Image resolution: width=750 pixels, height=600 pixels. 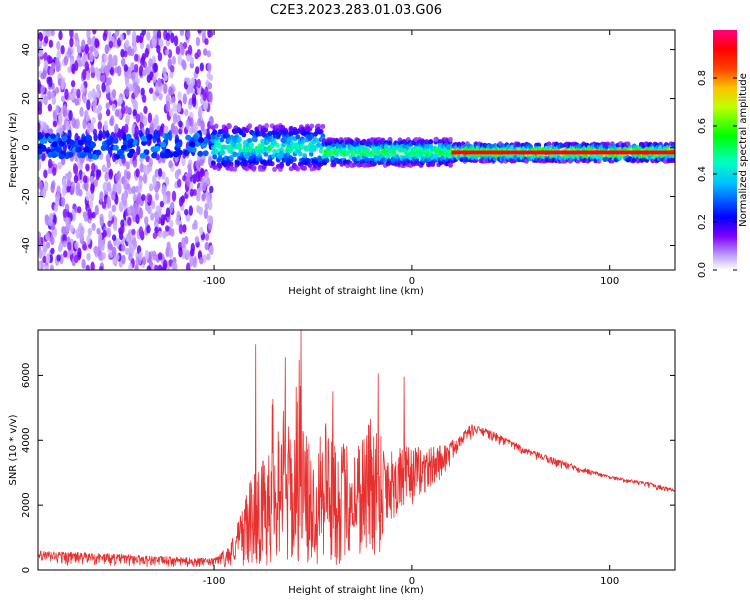 What do you see at coordinates (26, 570) in the screenshot?
I see `snr-y-tick-label: 0` at bounding box center [26, 570].